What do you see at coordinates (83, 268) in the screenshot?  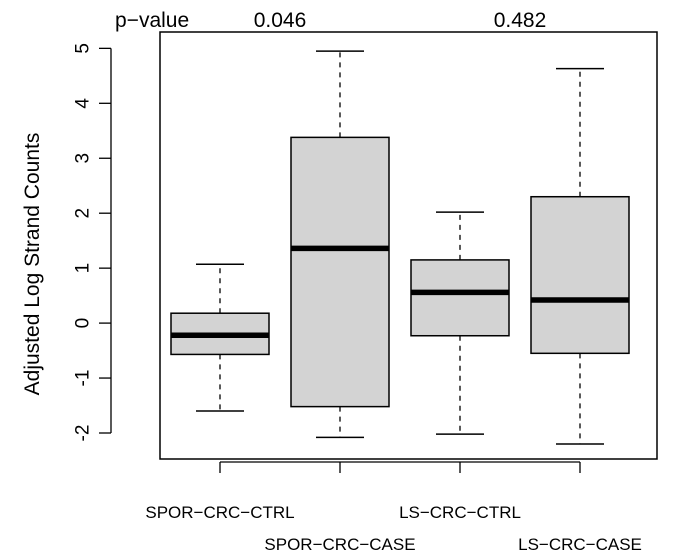 I see `y-tick-label: 1` at bounding box center [83, 268].